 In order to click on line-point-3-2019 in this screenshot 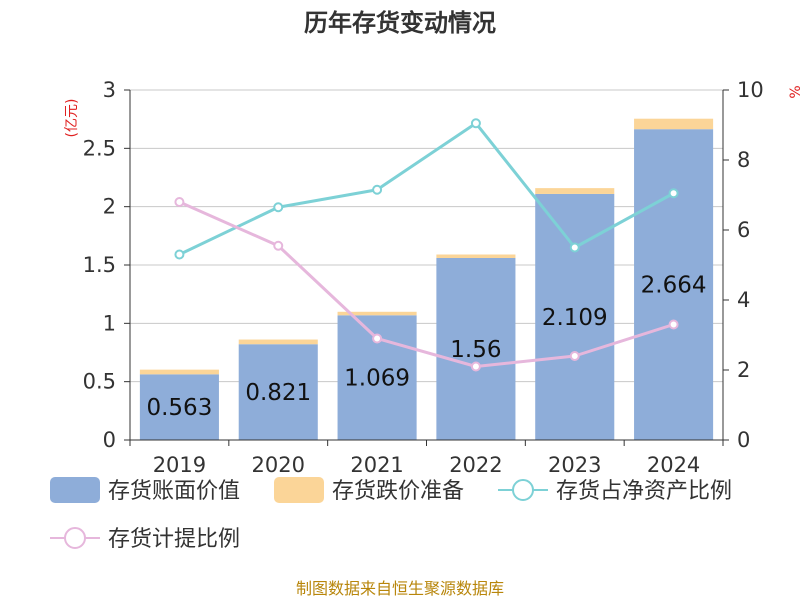, I will do `click(179, 202)`.